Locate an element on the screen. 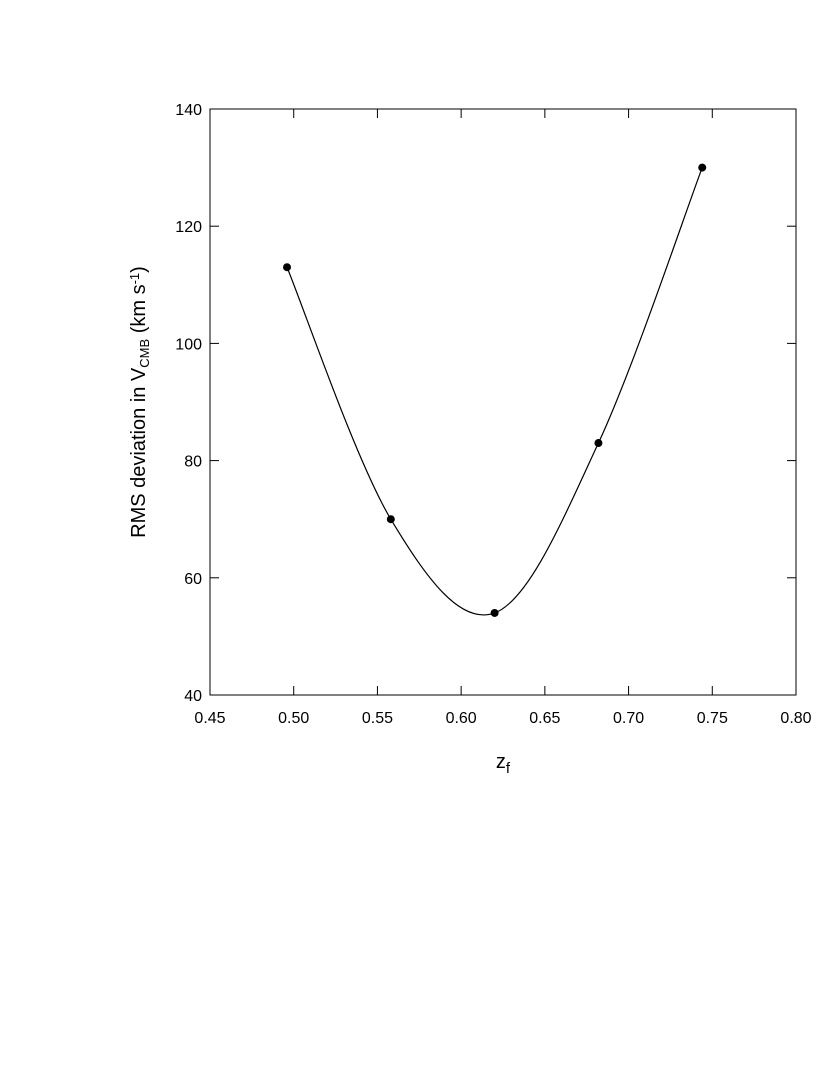 The image size is (830, 1075). y-label-sup: -1 is located at coordinates (134, 279).